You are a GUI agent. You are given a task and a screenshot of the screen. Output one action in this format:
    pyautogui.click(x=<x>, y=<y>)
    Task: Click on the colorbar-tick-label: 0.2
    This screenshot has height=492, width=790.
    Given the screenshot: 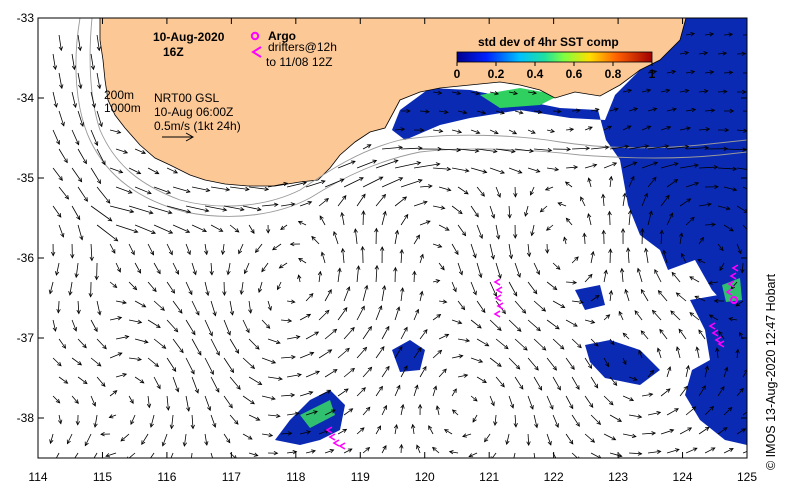 What is the action you would take?
    pyautogui.click(x=496, y=74)
    